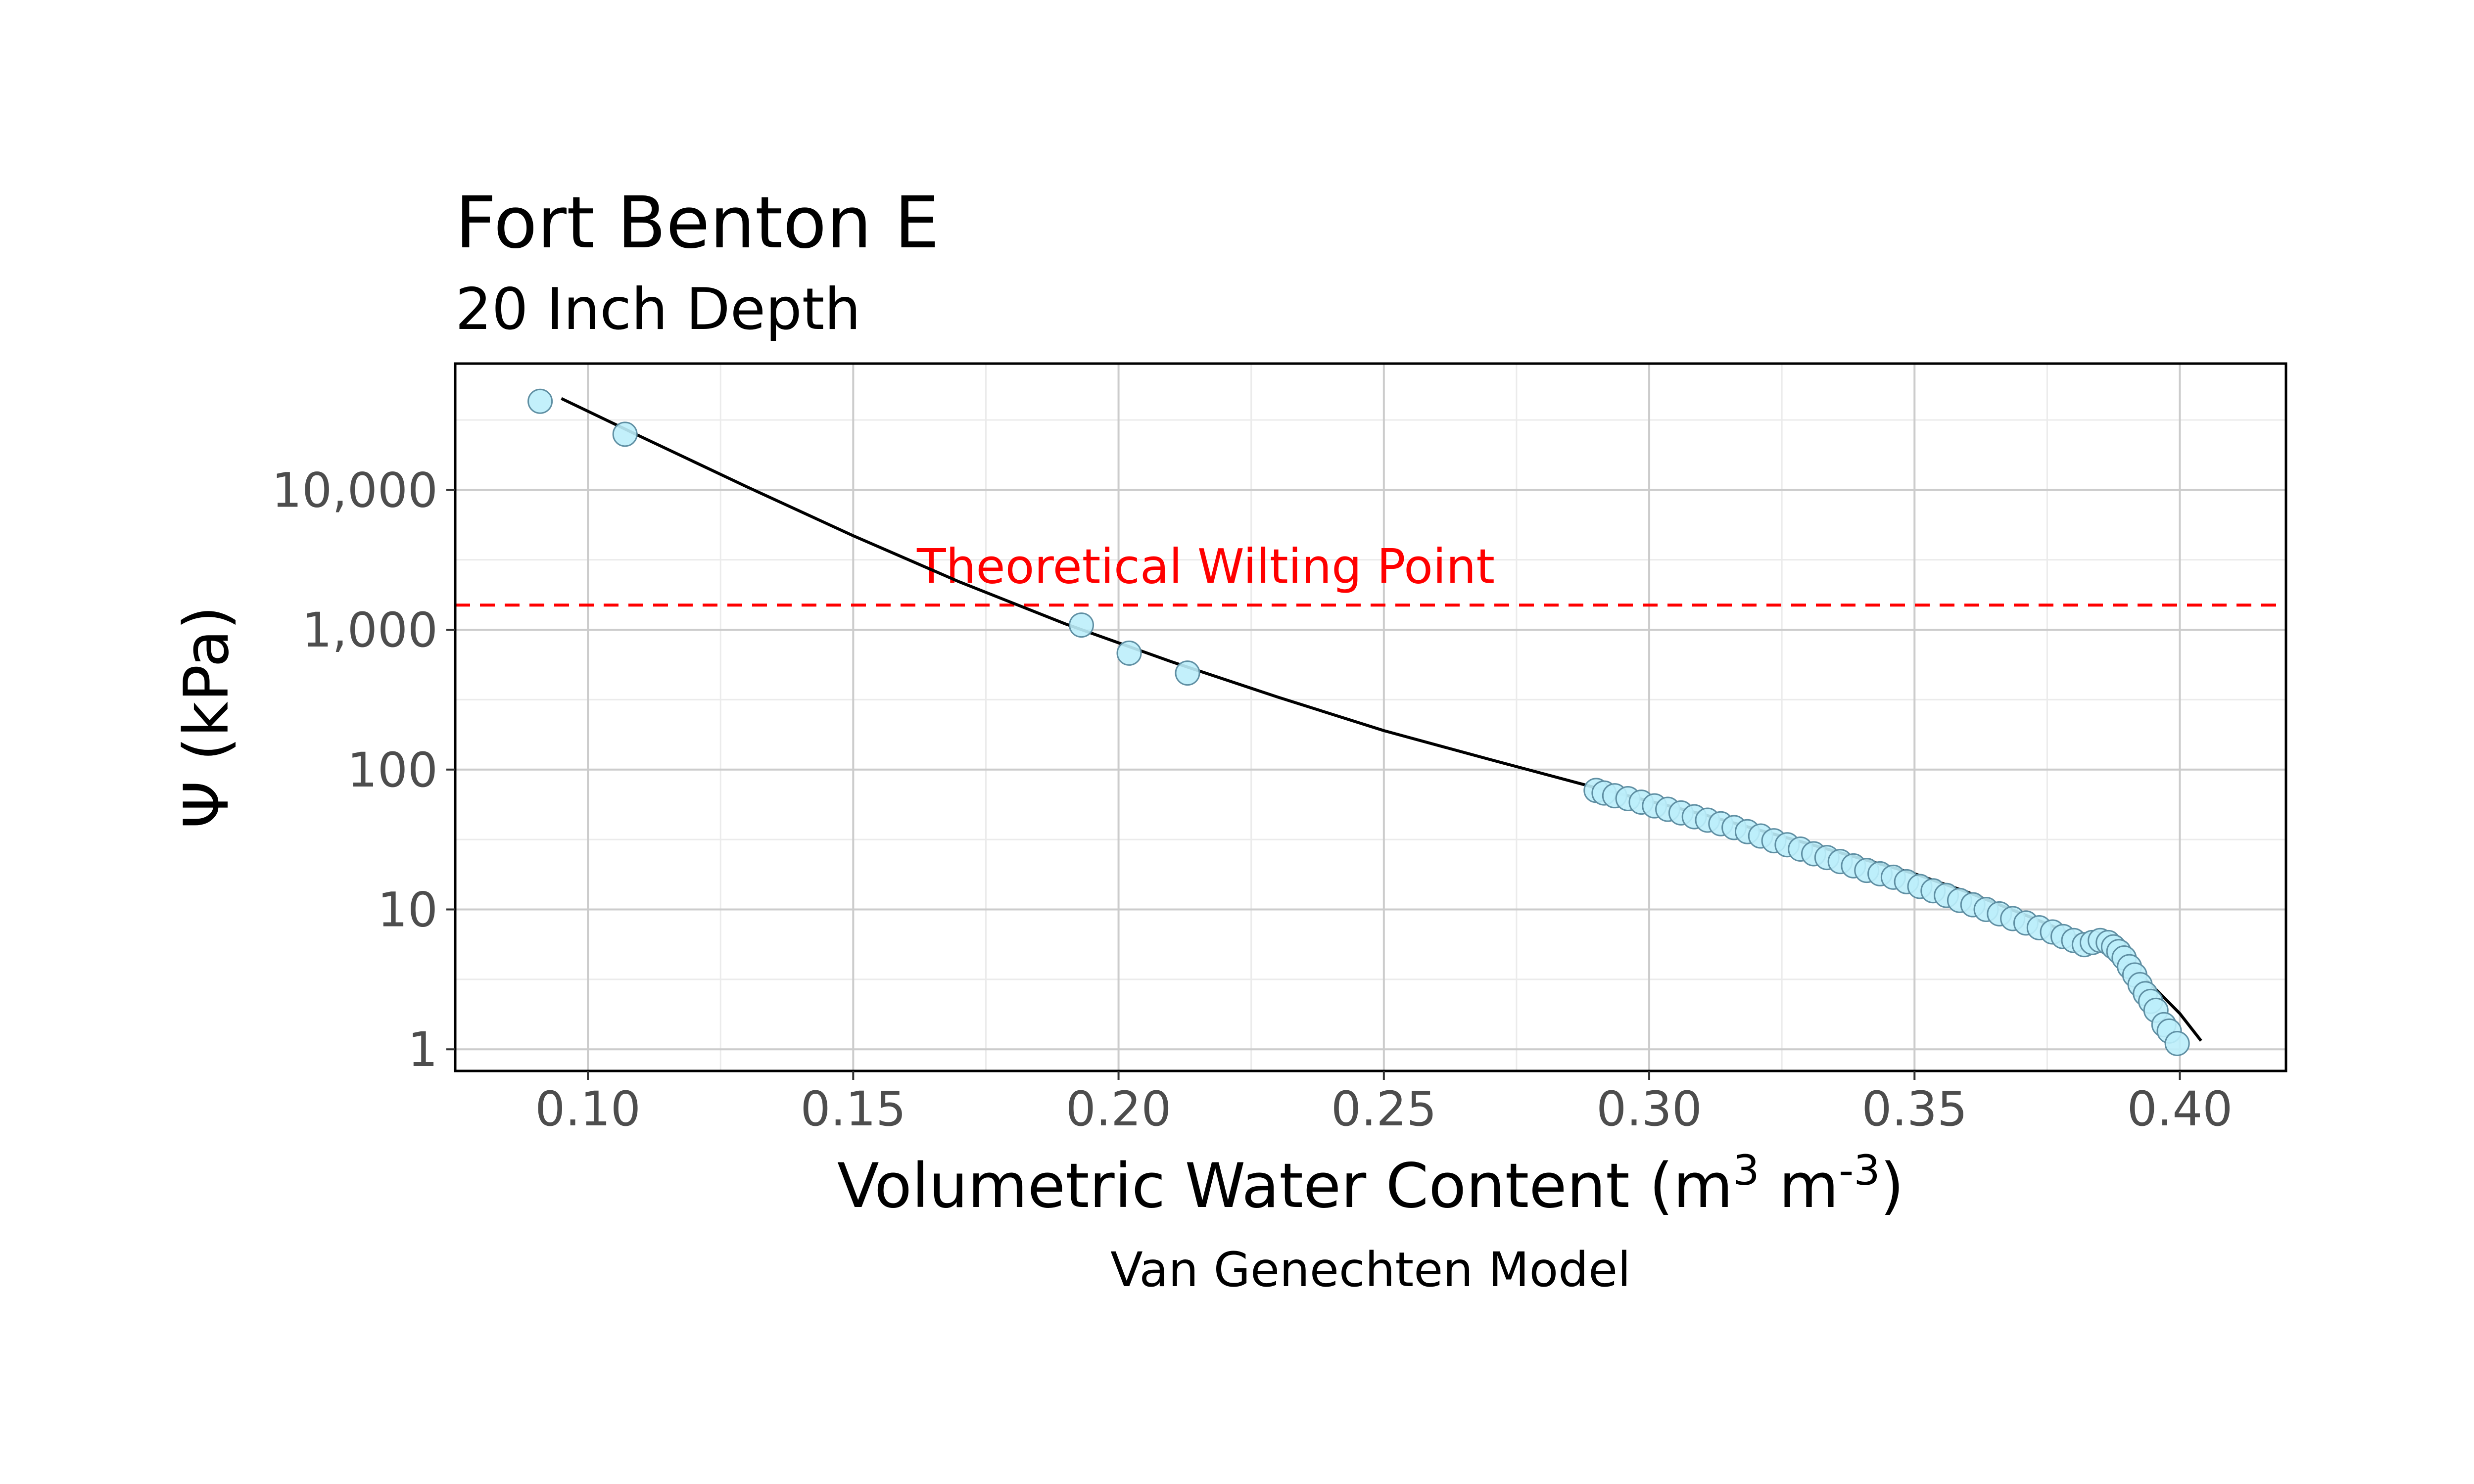 This screenshot has height=1484, width=2474. I want to click on x-axis: 0.10 0.15 0.20 0.25 0.30 0.35 0.40, so click(1384, 1104).